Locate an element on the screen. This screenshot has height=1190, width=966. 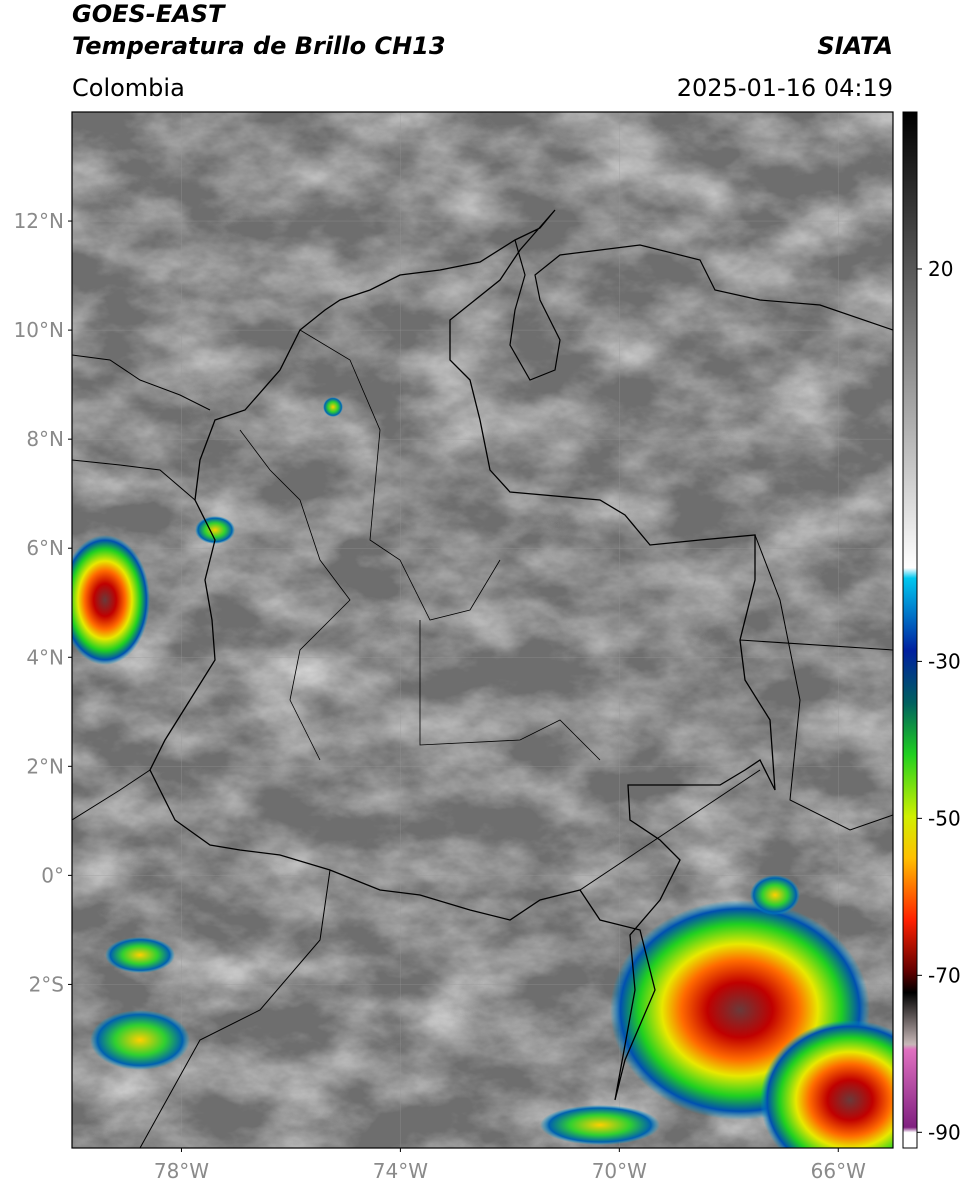
venezuela-coast is located at coordinates (701, 310).